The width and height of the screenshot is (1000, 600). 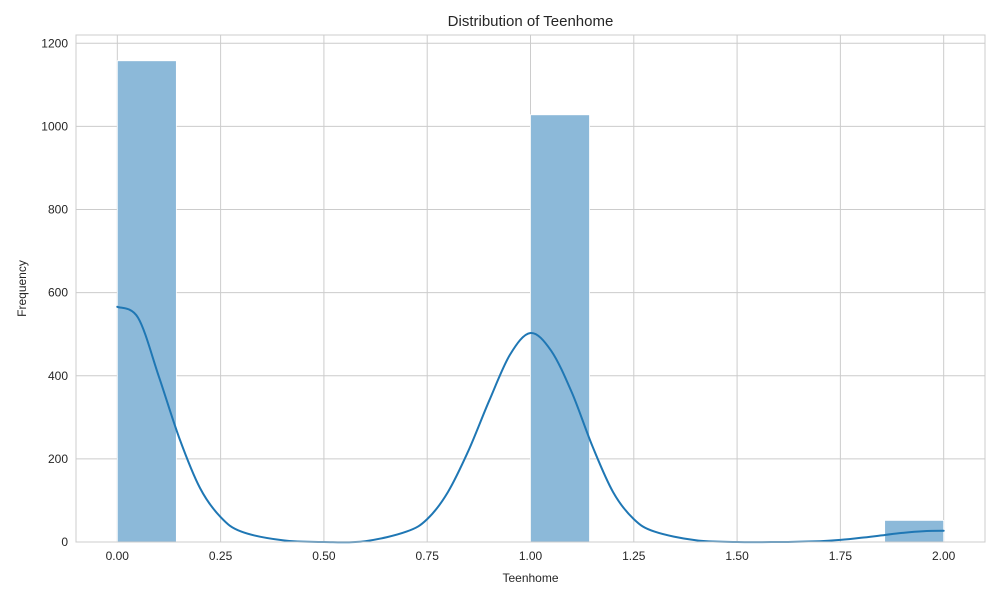 I want to click on y-tick-label: 400, so click(x=58, y=376).